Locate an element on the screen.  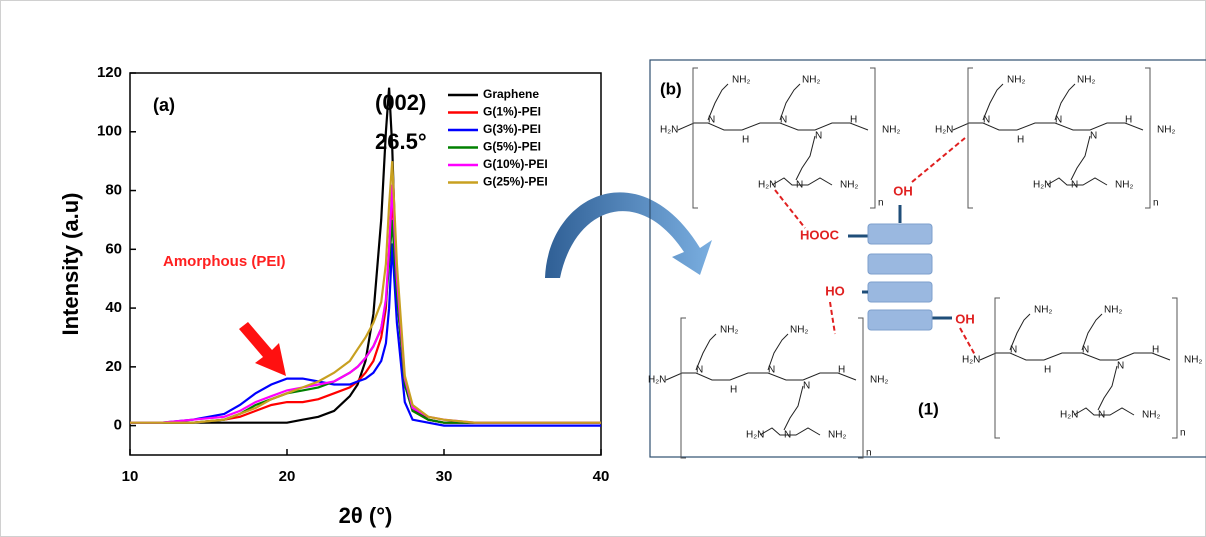
annotation-arrow is located at coordinates (262, 349).